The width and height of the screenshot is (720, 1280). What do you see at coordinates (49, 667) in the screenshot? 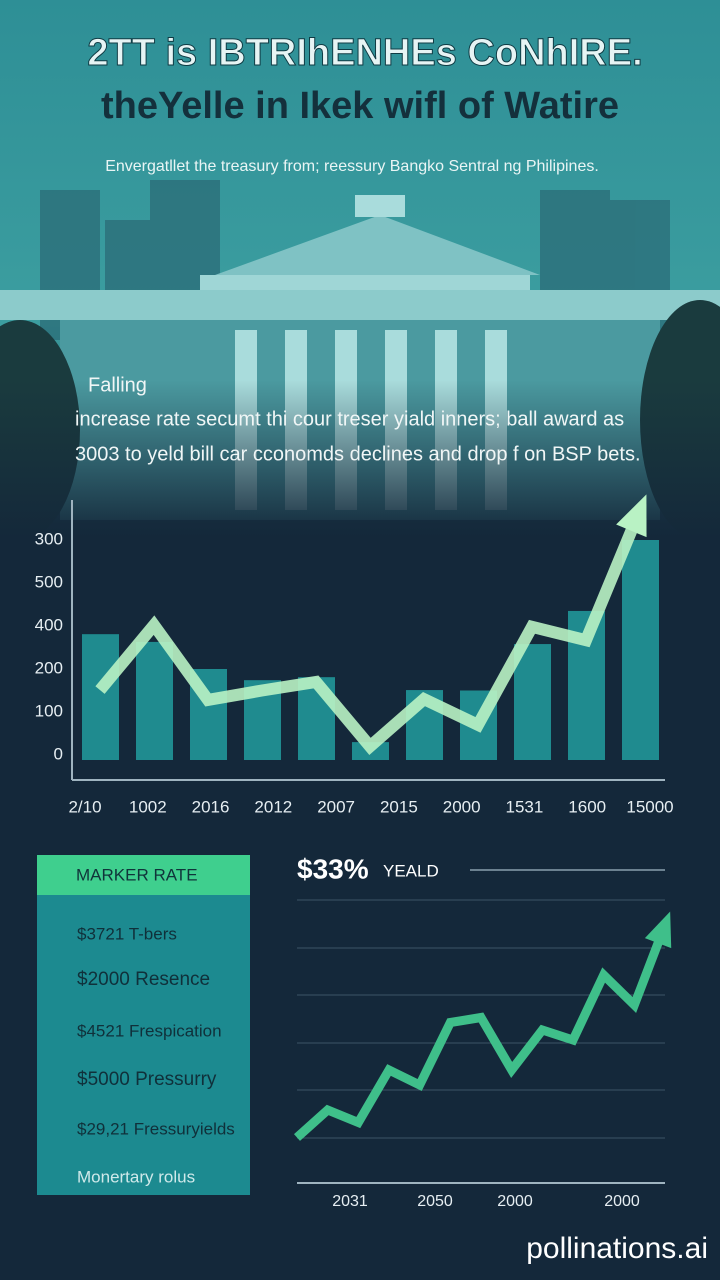
I see `y-tick-label: 200` at bounding box center [49, 667].